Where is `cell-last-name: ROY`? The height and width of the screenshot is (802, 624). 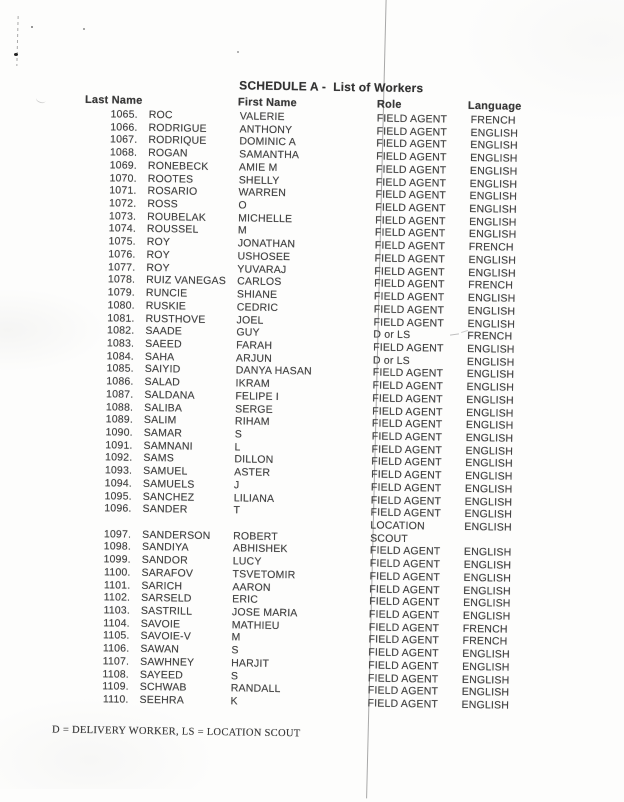
cell-last-name: ROY is located at coordinates (158, 267).